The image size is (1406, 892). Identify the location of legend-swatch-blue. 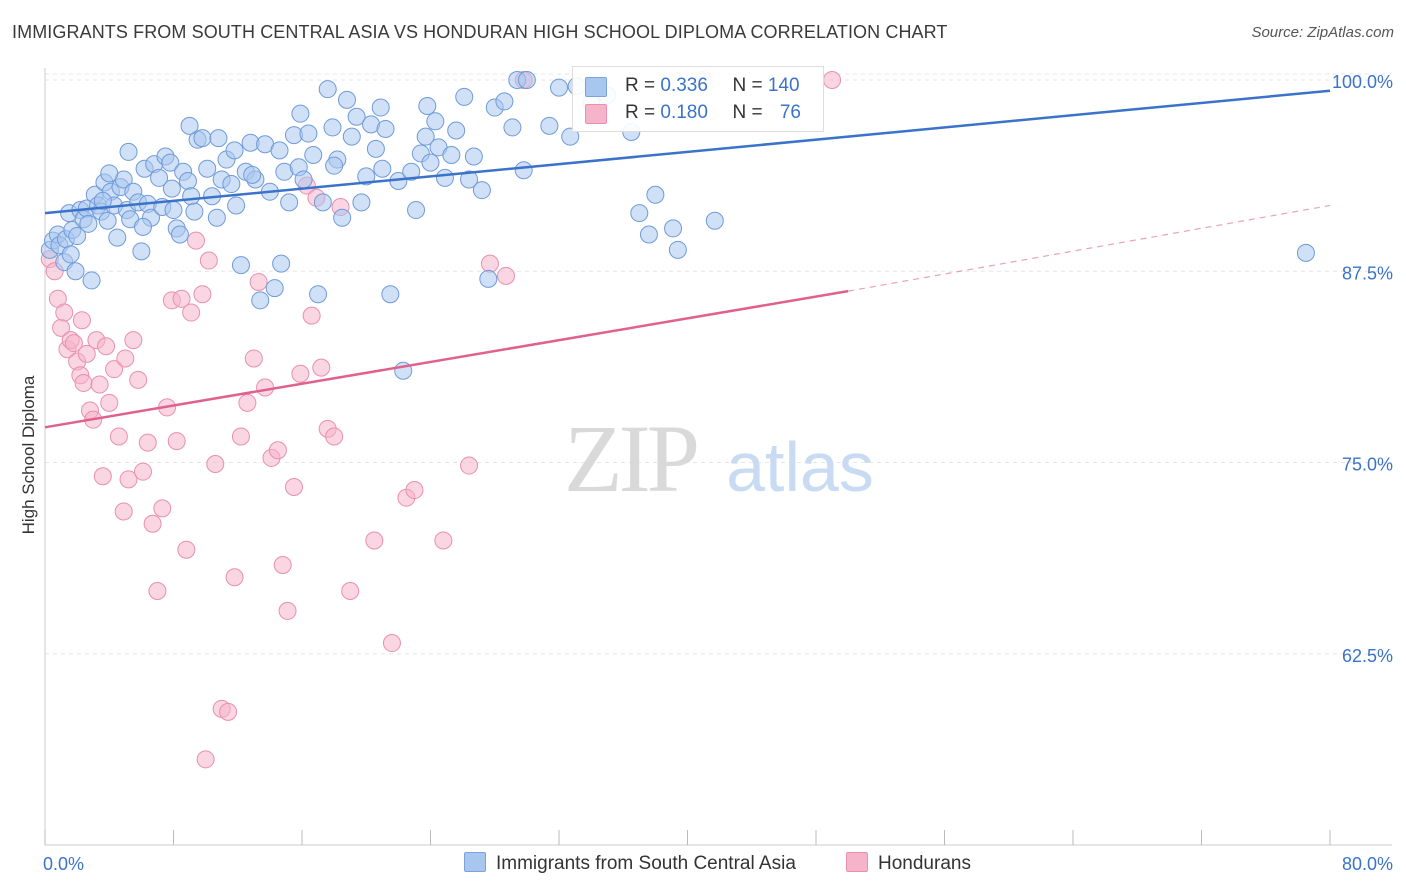
(596, 87).